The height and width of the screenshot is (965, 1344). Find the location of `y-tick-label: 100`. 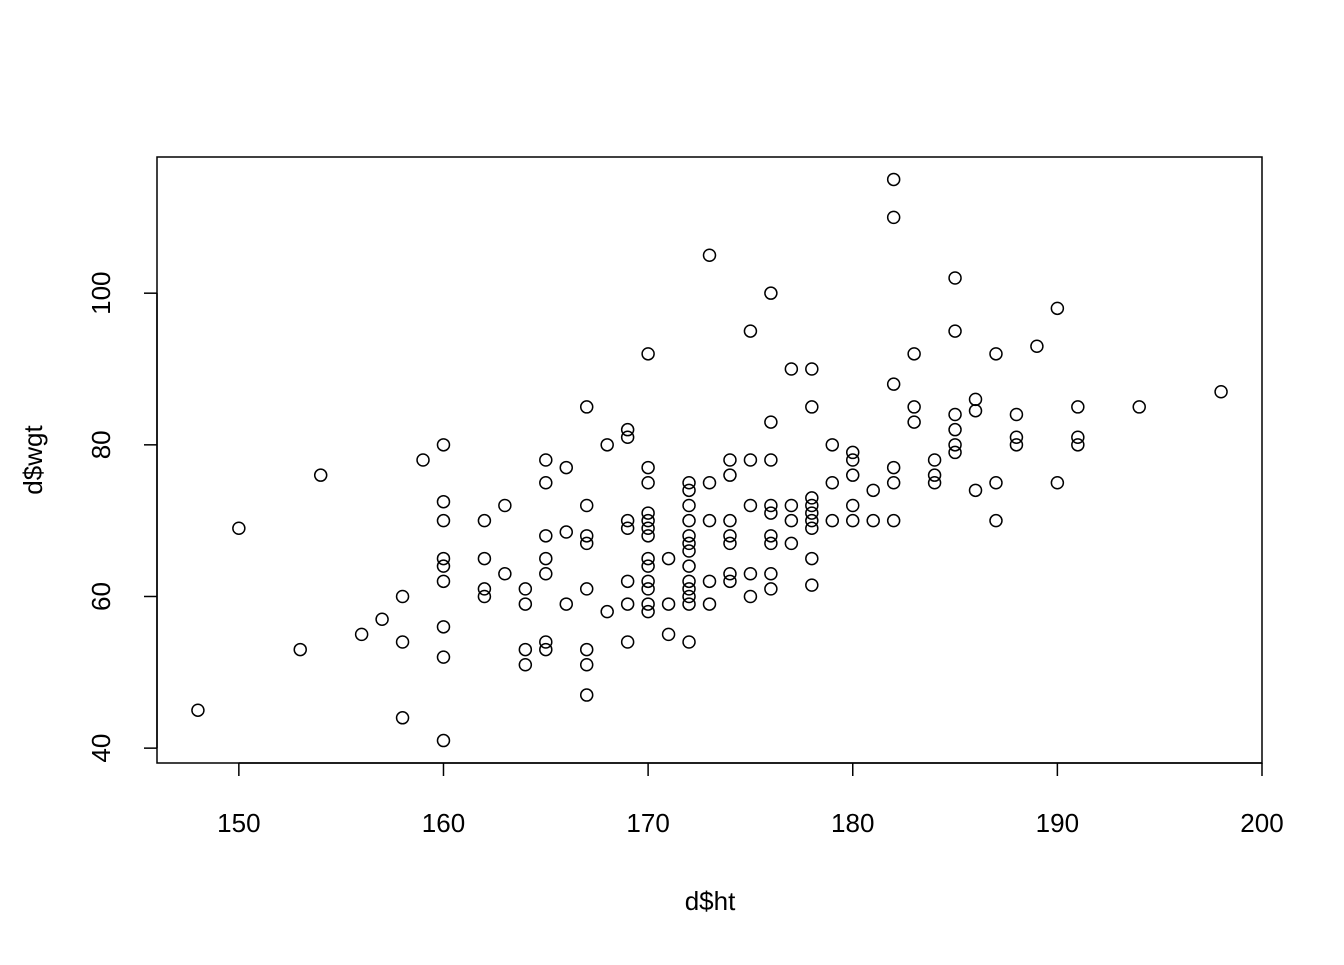

y-tick-label: 100 is located at coordinates (101, 292).